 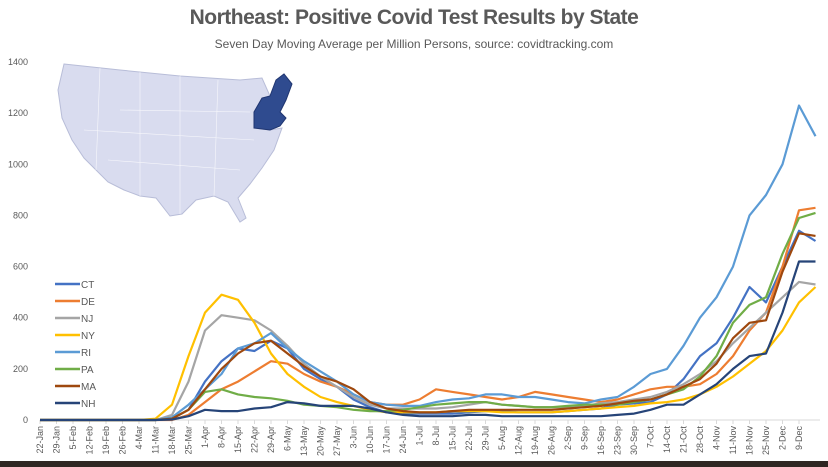 What do you see at coordinates (205, 437) in the screenshot?
I see `x-tick-label: 1-Apr` at bounding box center [205, 437].